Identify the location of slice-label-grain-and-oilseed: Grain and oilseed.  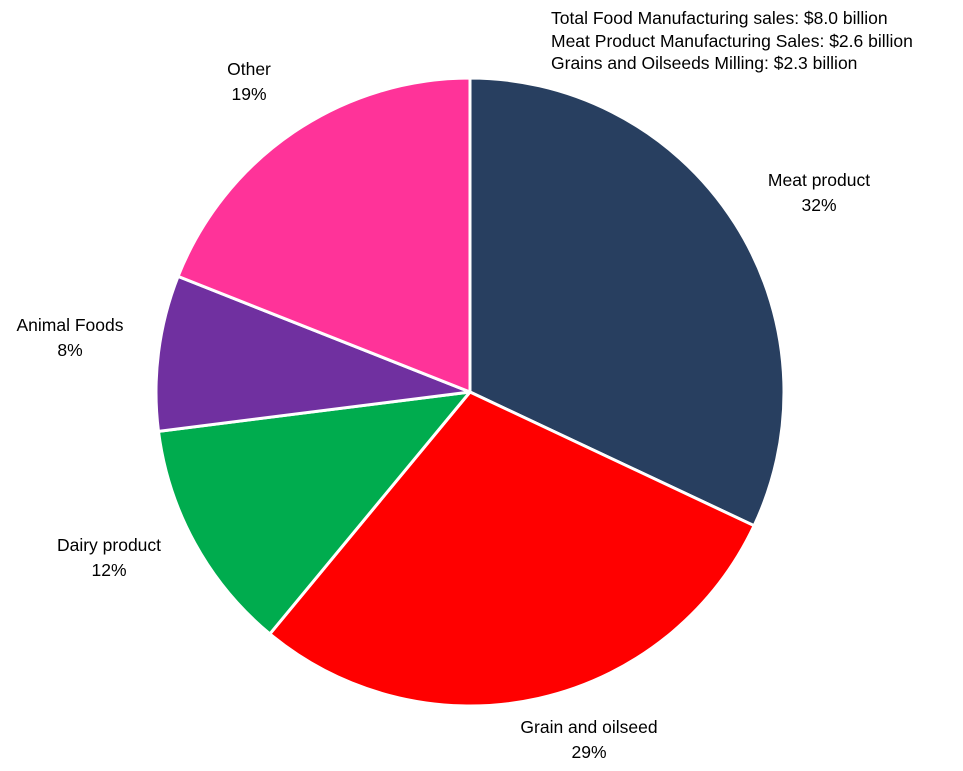
(588, 727).